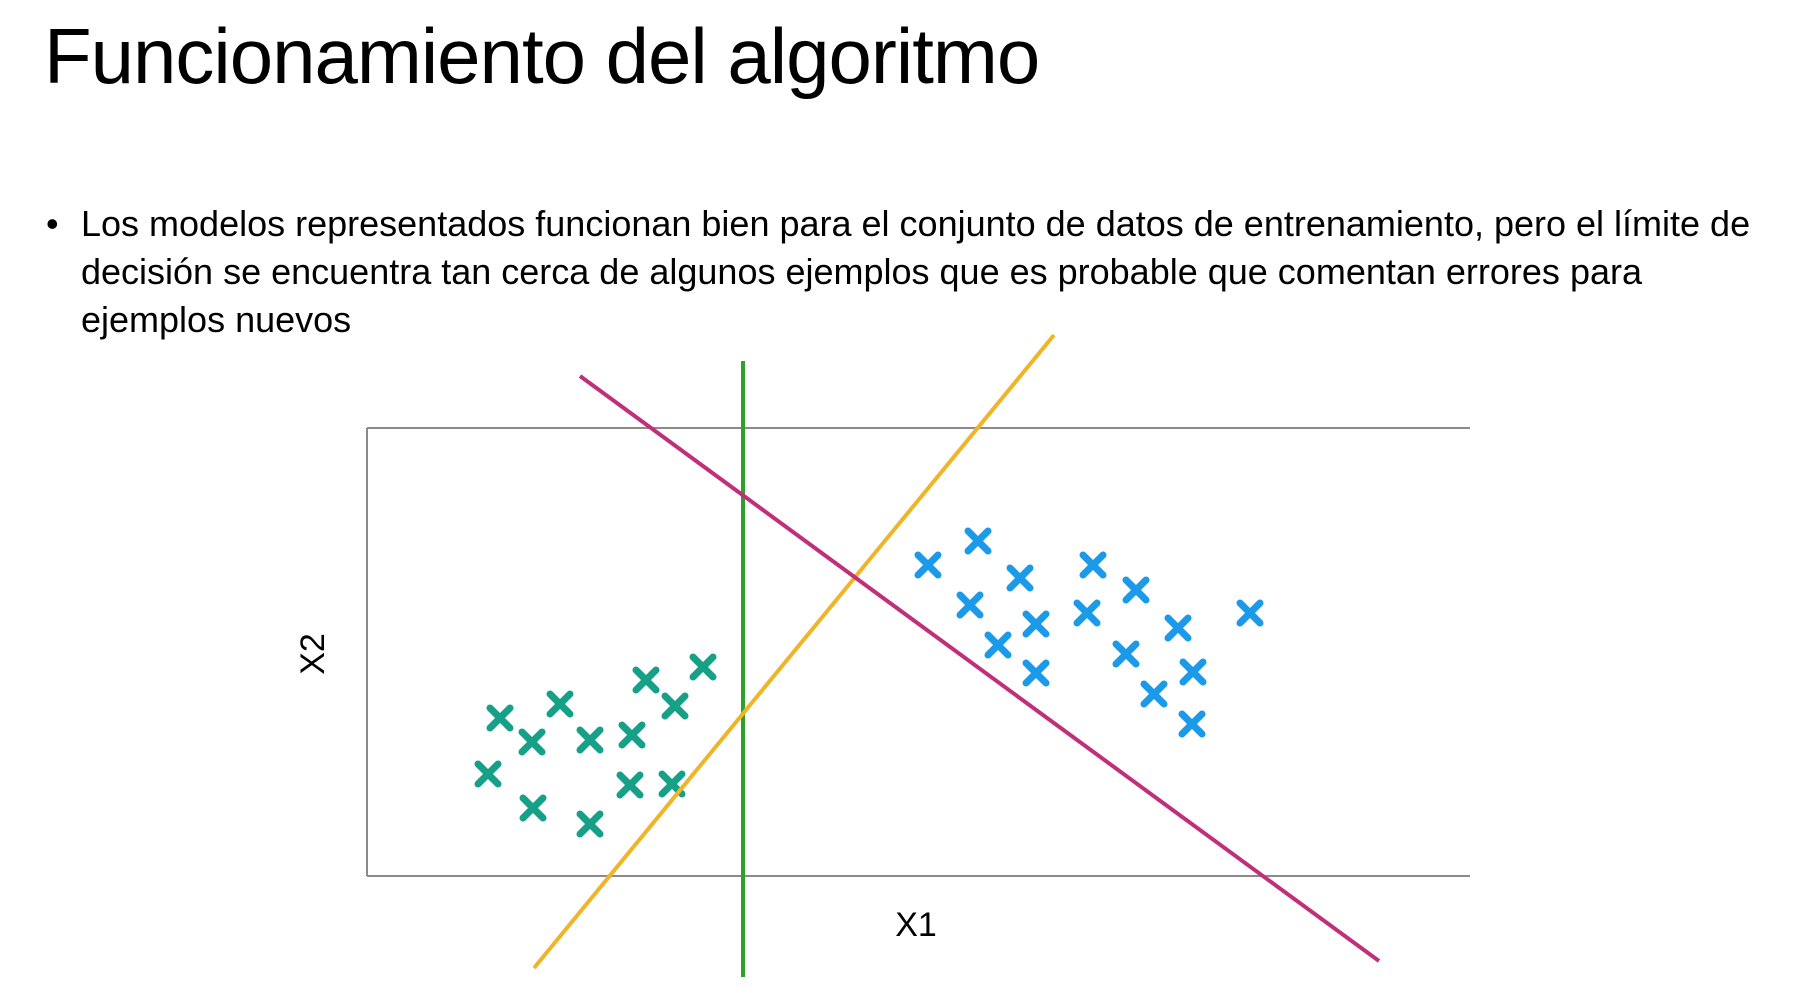 This screenshot has width=1814, height=998. I want to click on y-axis-label: X2, so click(313, 654).